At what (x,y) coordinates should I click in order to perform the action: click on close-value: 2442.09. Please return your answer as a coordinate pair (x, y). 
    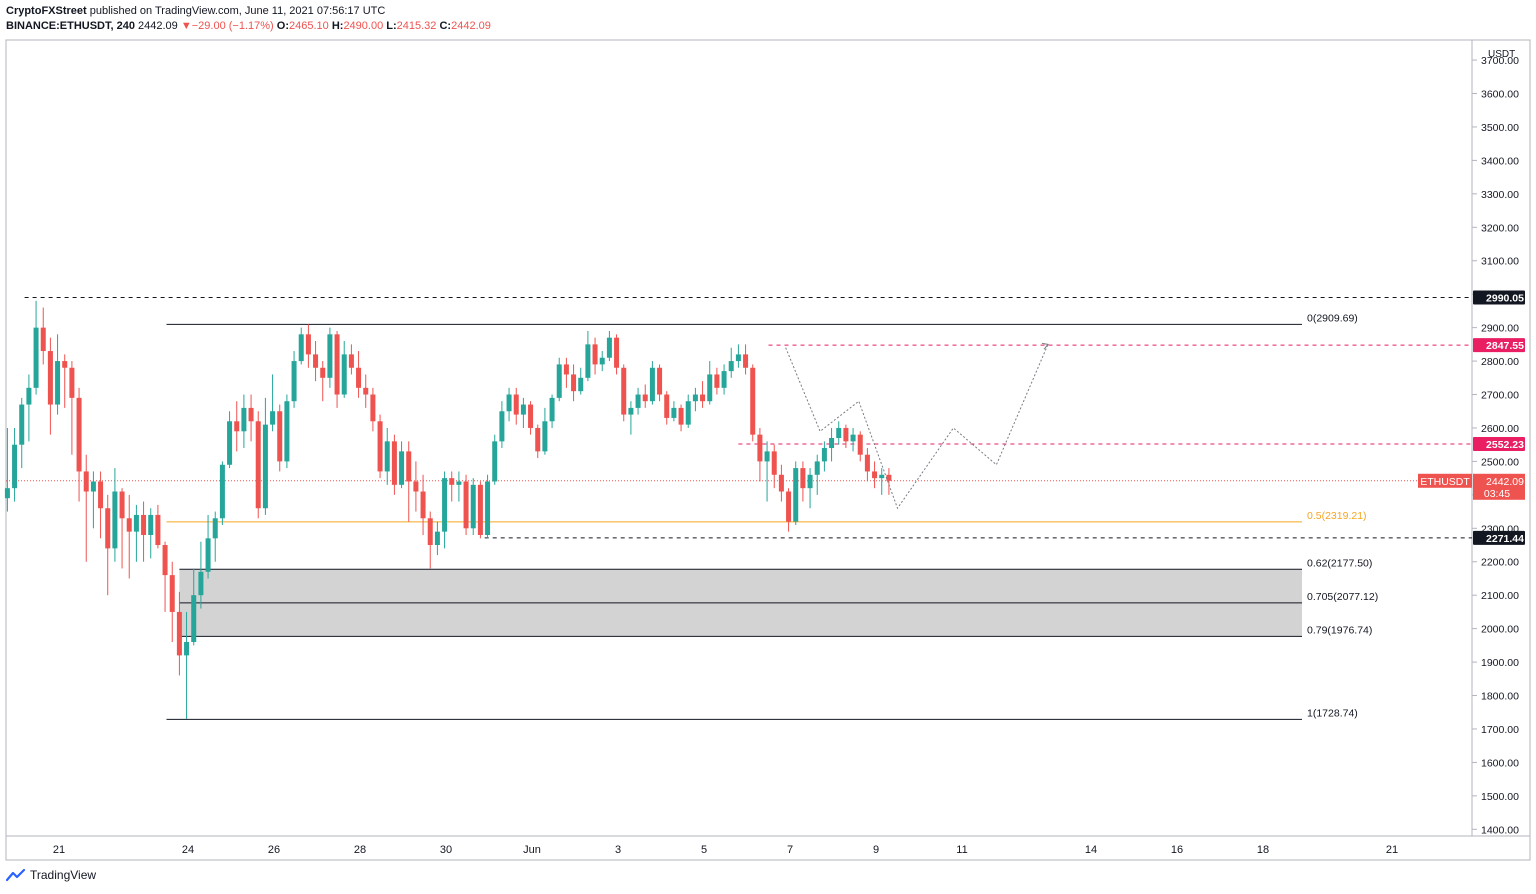
    Looking at the image, I should click on (471, 26).